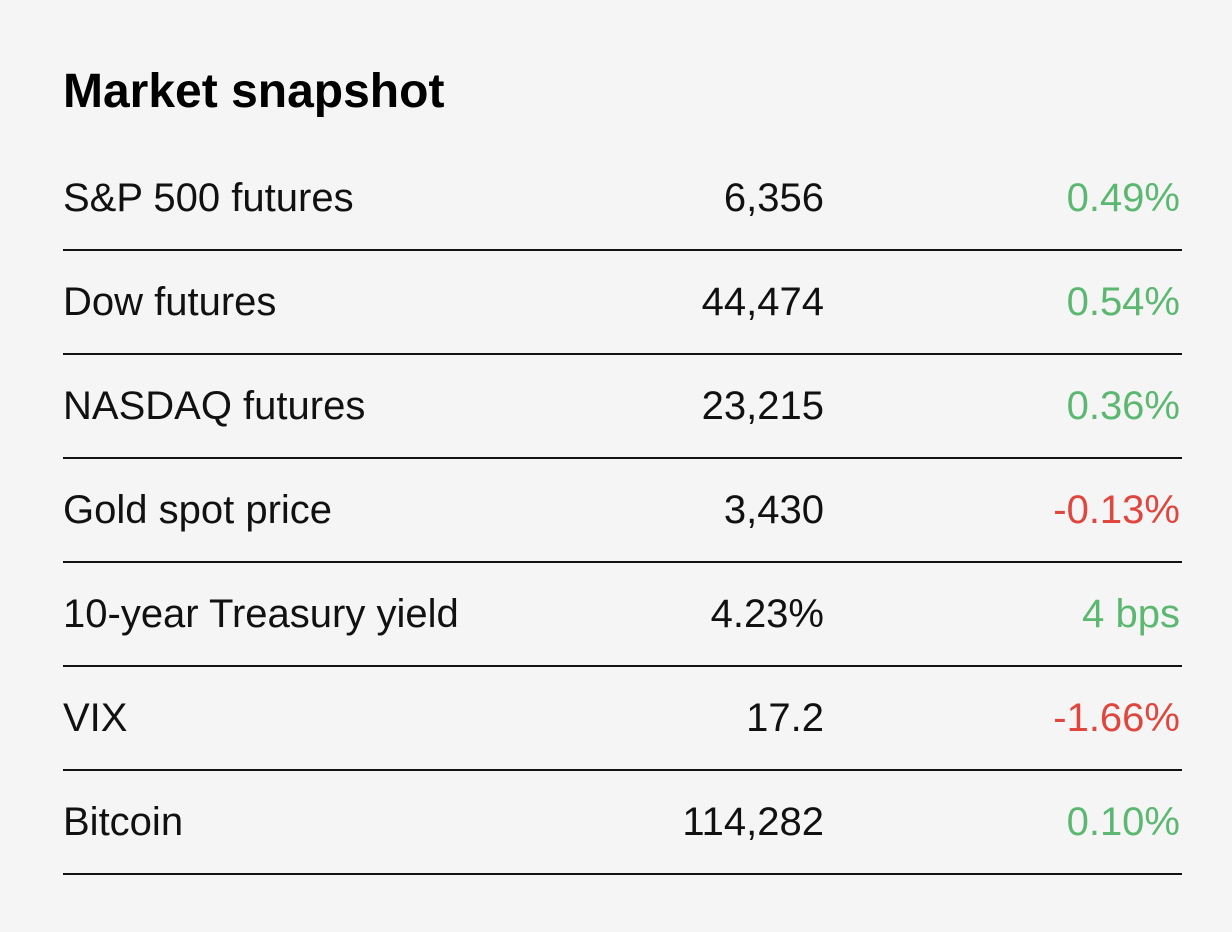 The width and height of the screenshot is (1232, 932). What do you see at coordinates (1123, 406) in the screenshot?
I see `instrument-change: 0.36%` at bounding box center [1123, 406].